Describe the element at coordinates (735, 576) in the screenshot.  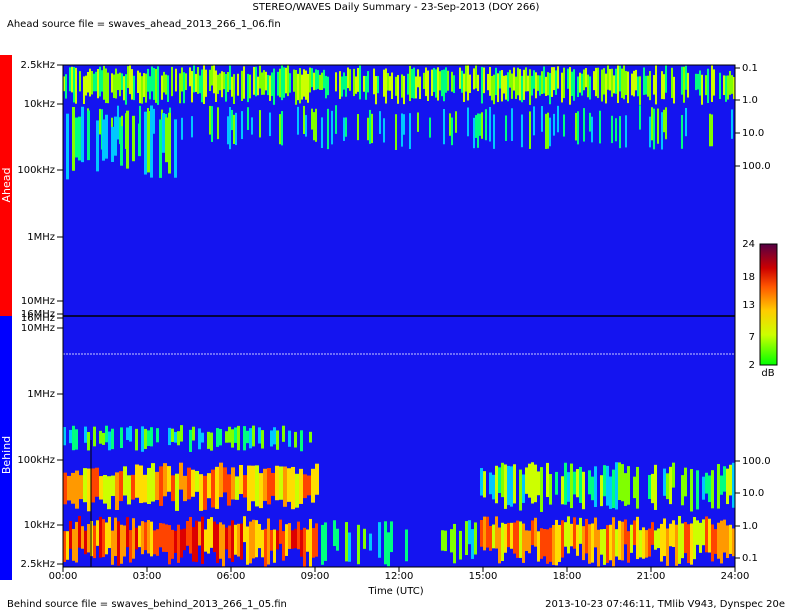
I see `time-label: 24:00` at that location.